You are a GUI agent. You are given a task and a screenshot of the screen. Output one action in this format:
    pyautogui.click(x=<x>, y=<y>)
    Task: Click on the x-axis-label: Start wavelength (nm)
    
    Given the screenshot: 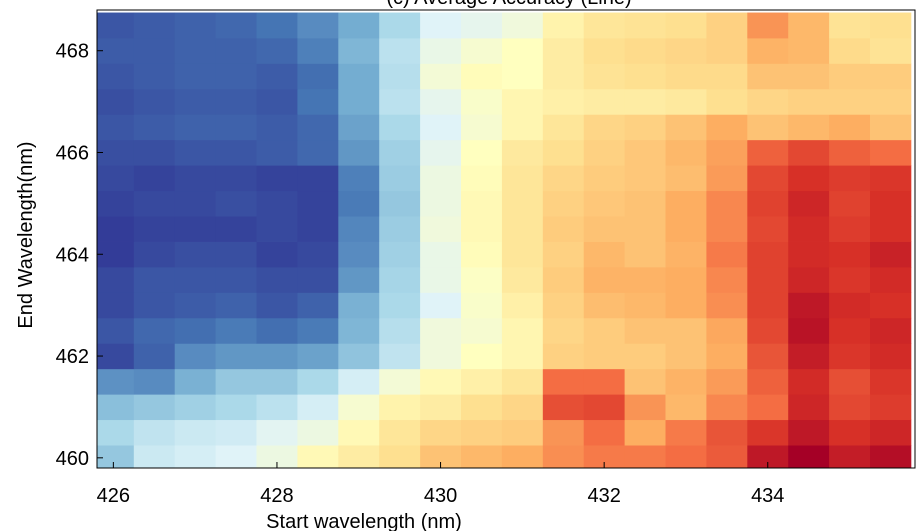 What is the action you would take?
    pyautogui.click(x=364, y=521)
    